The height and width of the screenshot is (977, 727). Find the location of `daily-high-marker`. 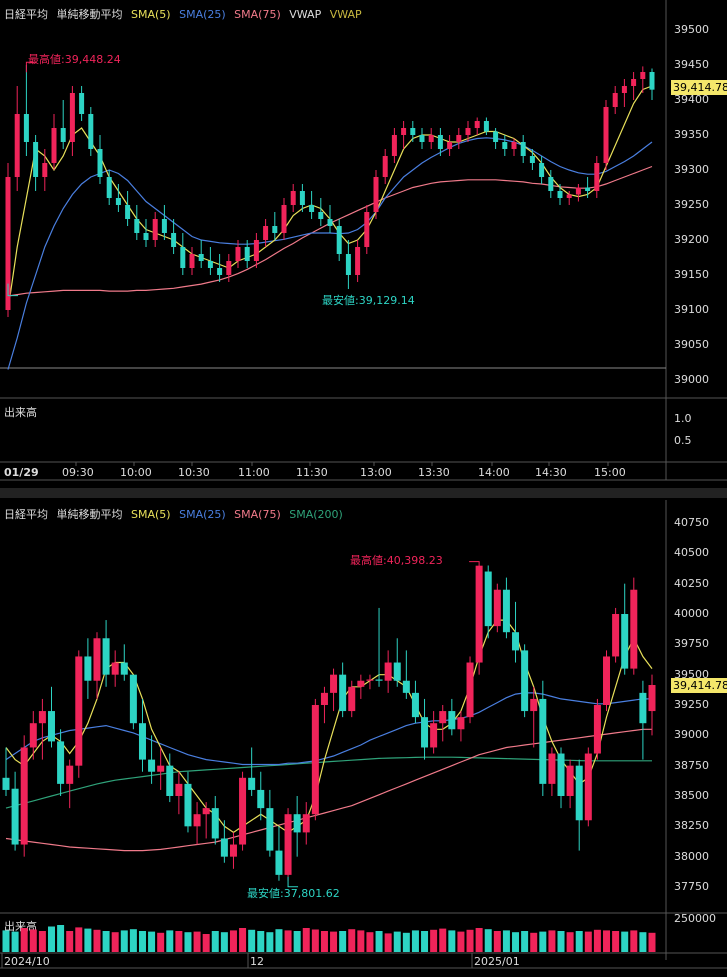

daily-high-marker is located at coordinates (474, 565).